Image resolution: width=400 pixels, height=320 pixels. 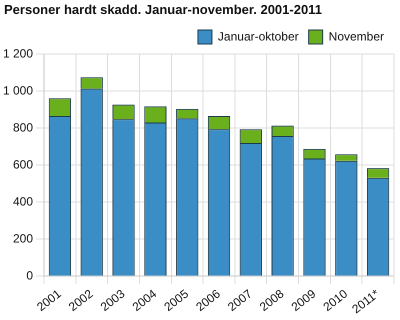 What do you see at coordinates (356, 36) in the screenshot?
I see `legend-label: November` at bounding box center [356, 36].